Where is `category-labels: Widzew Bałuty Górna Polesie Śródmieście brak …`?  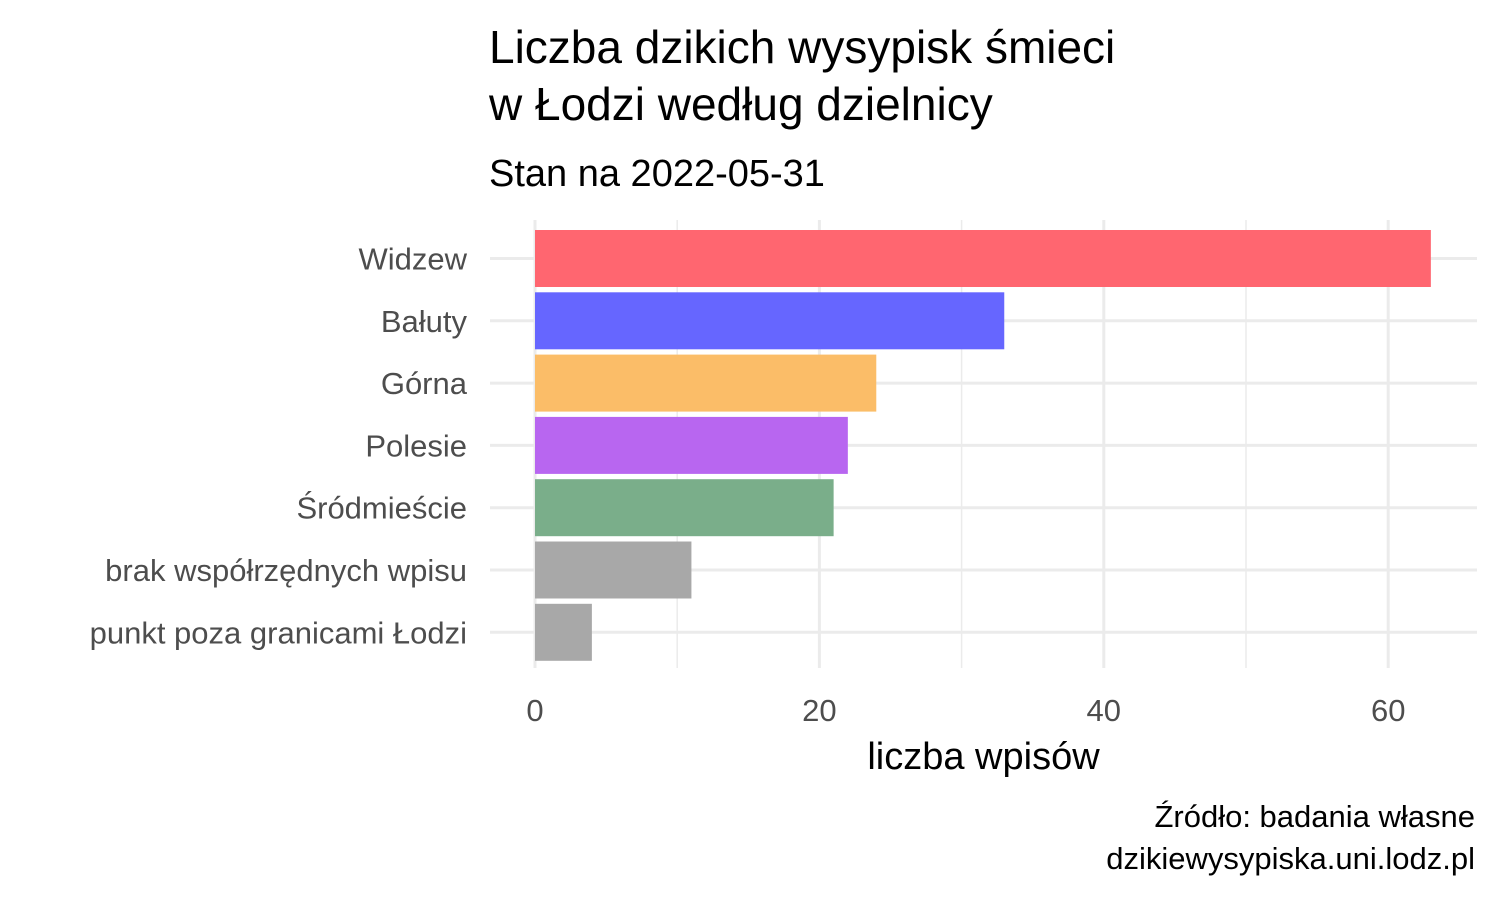
category-labels: Widzew Bałuty Górna Polesie Śródmieście brak … is located at coordinates (279, 446).